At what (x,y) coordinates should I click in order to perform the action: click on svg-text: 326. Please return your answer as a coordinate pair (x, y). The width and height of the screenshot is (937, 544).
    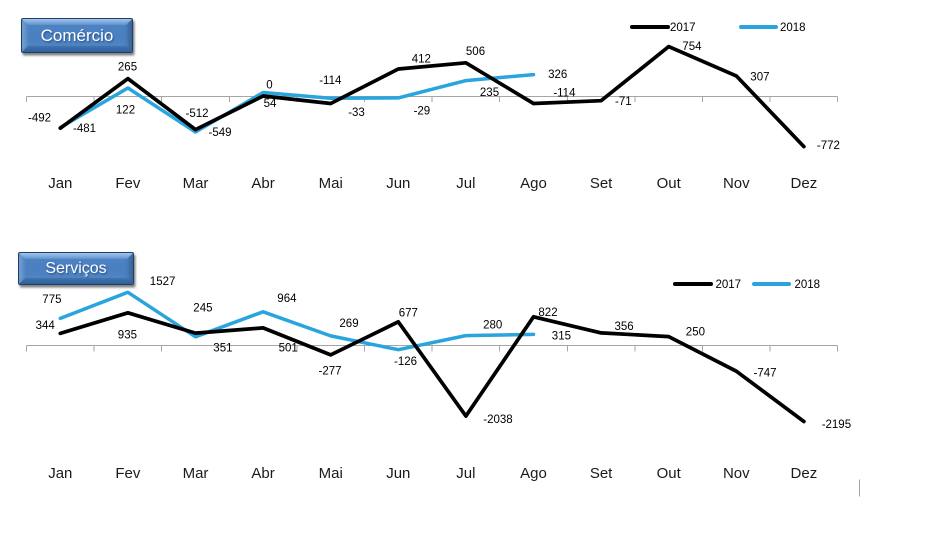
    Looking at the image, I should click on (557, 75).